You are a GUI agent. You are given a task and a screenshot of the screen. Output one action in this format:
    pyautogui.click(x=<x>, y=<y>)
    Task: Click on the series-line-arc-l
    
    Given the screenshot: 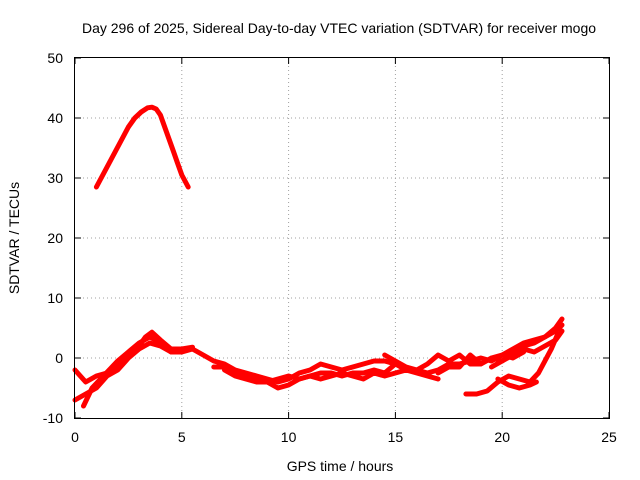 What is the action you would take?
    pyautogui.click(x=517, y=383)
    